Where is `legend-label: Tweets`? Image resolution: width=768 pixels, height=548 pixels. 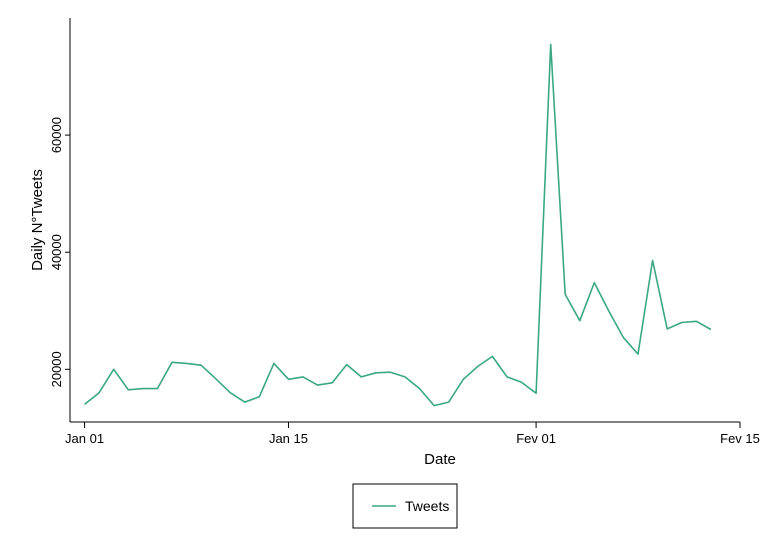
legend-label: Tweets is located at coordinates (427, 506).